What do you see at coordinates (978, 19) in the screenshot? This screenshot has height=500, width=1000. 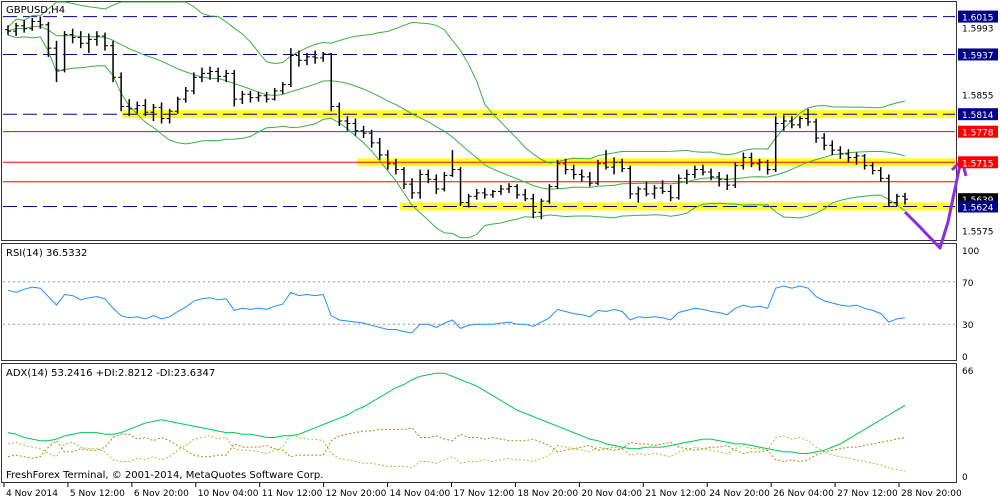 I see `price-label-text: 1.6015` at bounding box center [978, 19].